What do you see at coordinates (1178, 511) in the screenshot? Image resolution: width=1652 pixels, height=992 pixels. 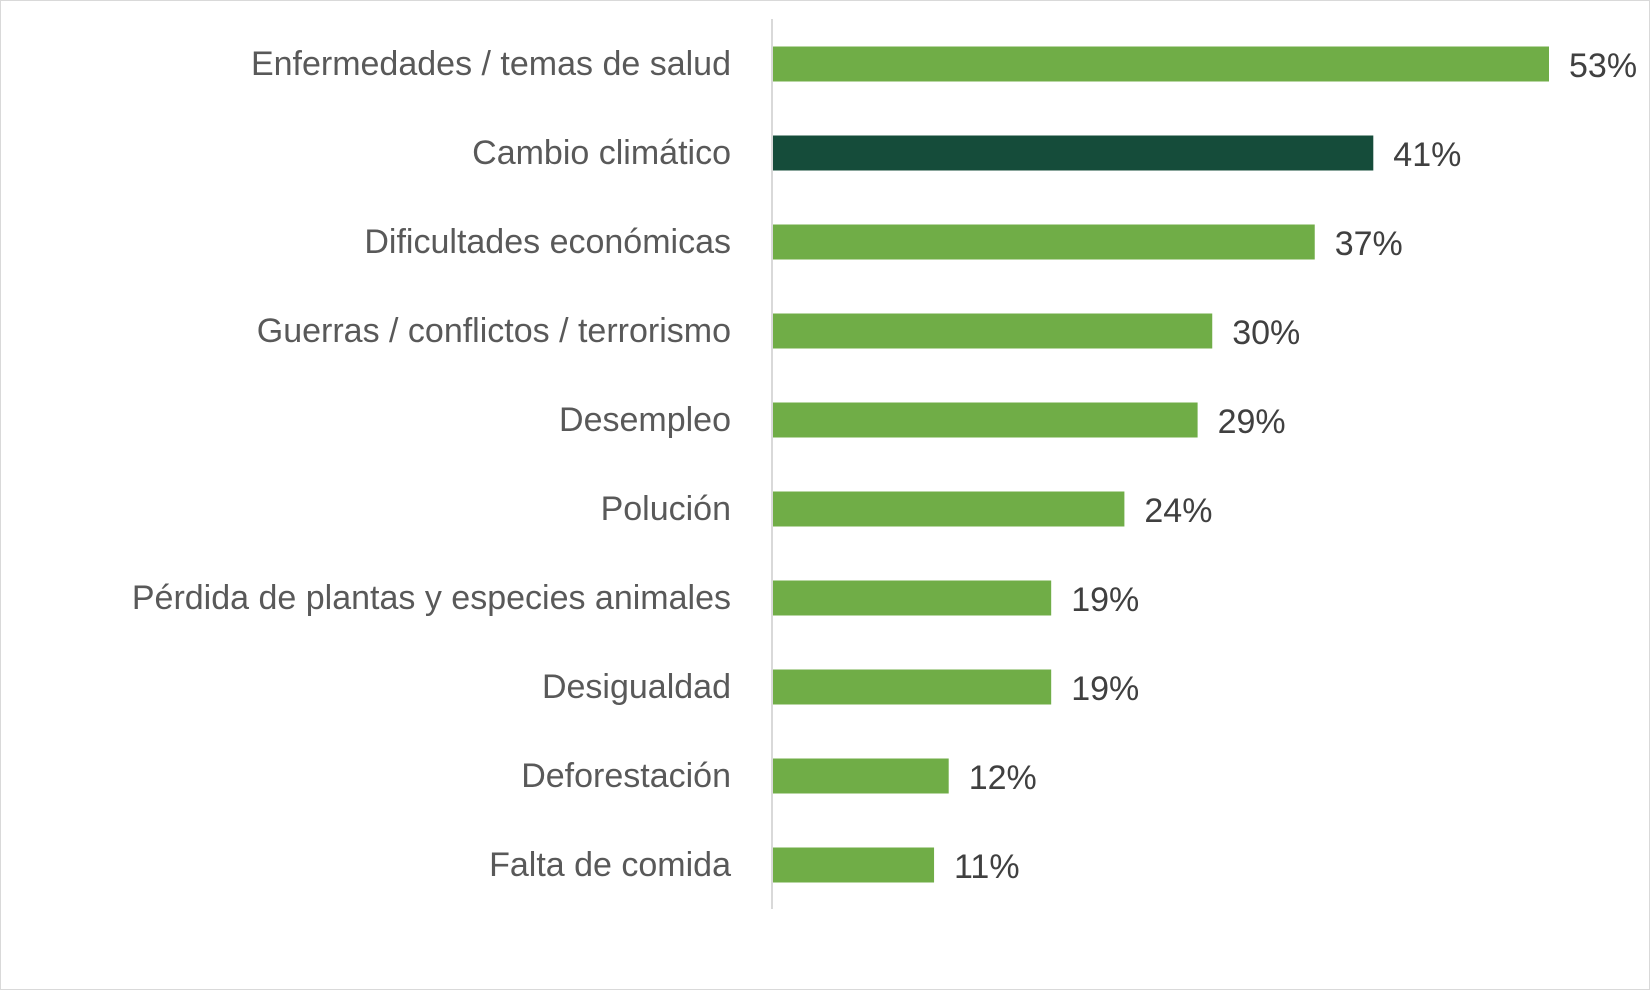 I see `value-label: 24%` at bounding box center [1178, 511].